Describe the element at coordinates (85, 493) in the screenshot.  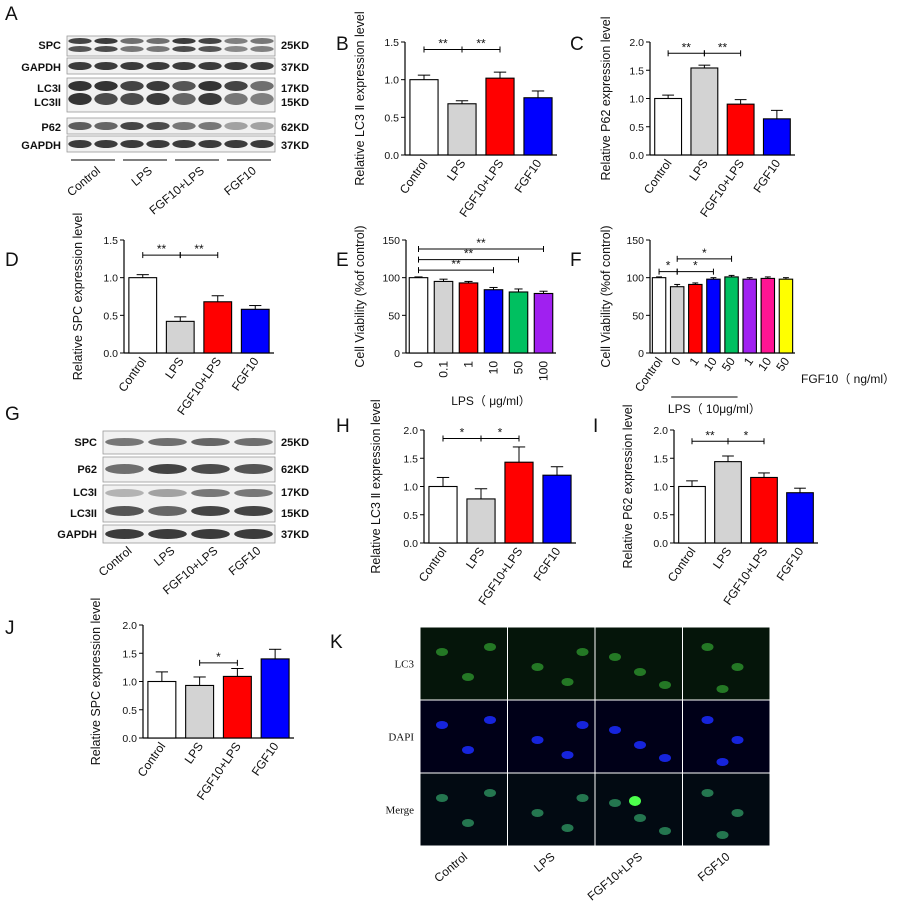
I see `blot-protein-label: LC3I` at that location.